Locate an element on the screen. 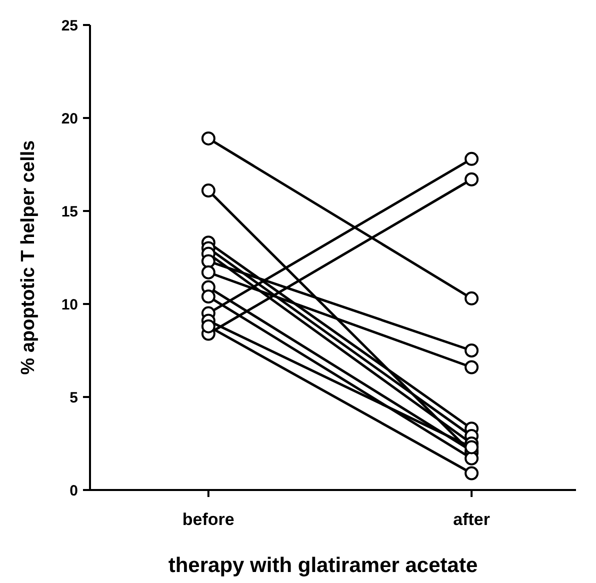 The width and height of the screenshot is (596, 583). x-axis-title: therapy with glatiramer acetate is located at coordinates (323, 565).